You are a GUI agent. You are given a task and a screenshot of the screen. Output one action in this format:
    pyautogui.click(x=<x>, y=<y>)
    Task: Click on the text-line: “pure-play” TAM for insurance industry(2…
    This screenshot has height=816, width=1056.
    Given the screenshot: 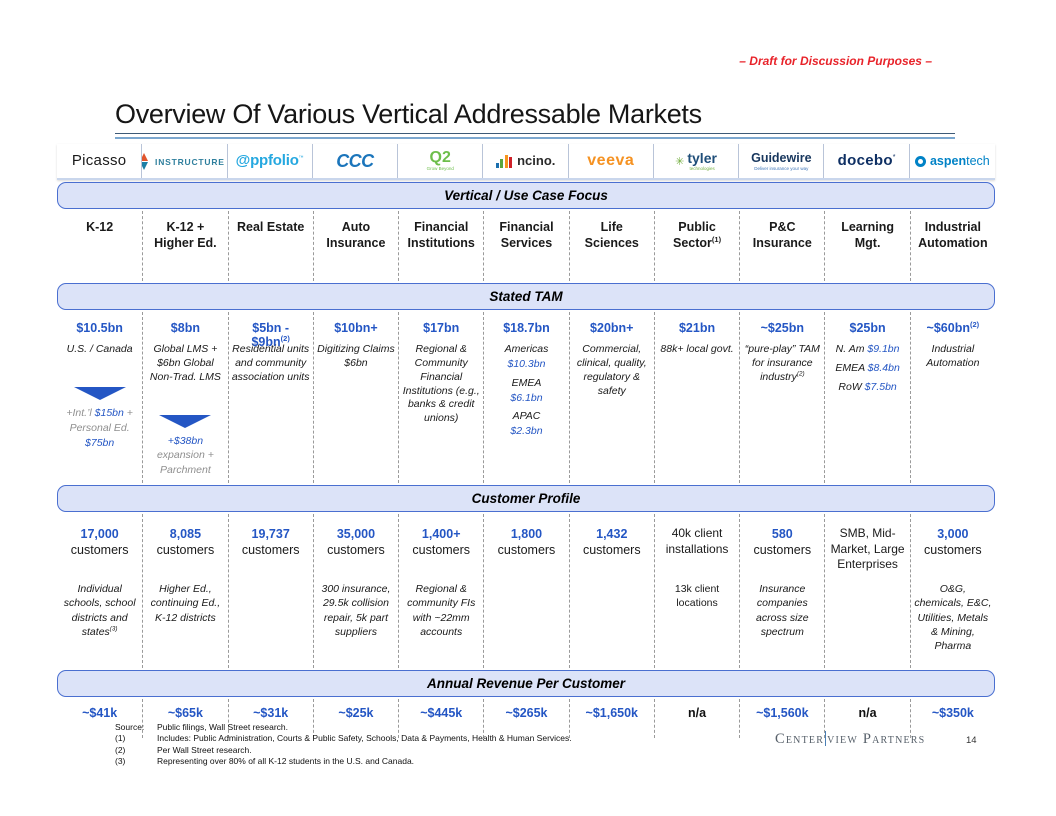 What is the action you would take?
    pyautogui.click(x=782, y=364)
    